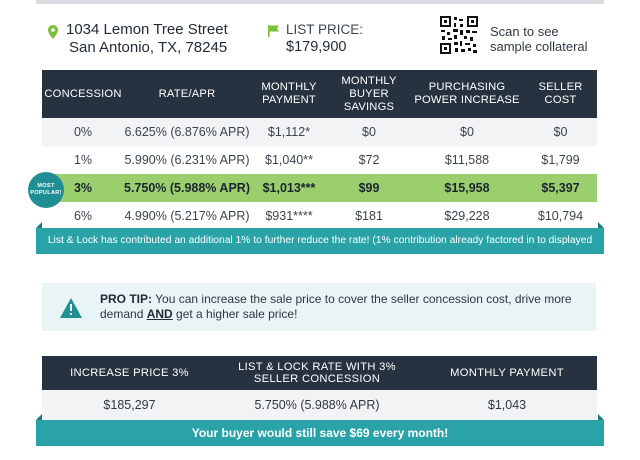 This screenshot has height=460, width=640. What do you see at coordinates (159, 314) in the screenshot?
I see `pro-tip-emphasis: AND` at bounding box center [159, 314].